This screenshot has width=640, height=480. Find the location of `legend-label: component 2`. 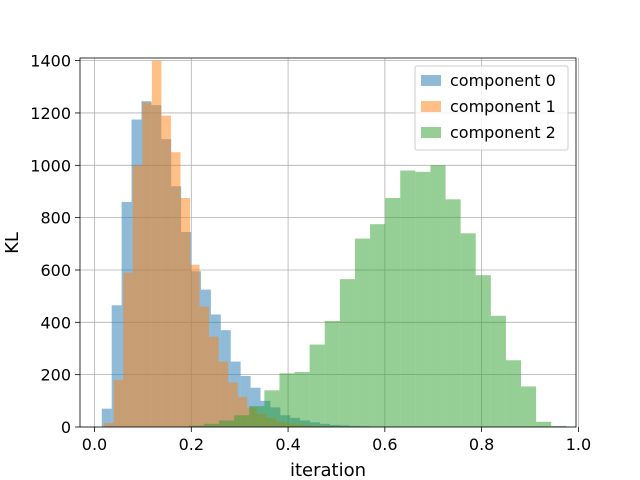

legend-label: component 2 is located at coordinates (503, 132).